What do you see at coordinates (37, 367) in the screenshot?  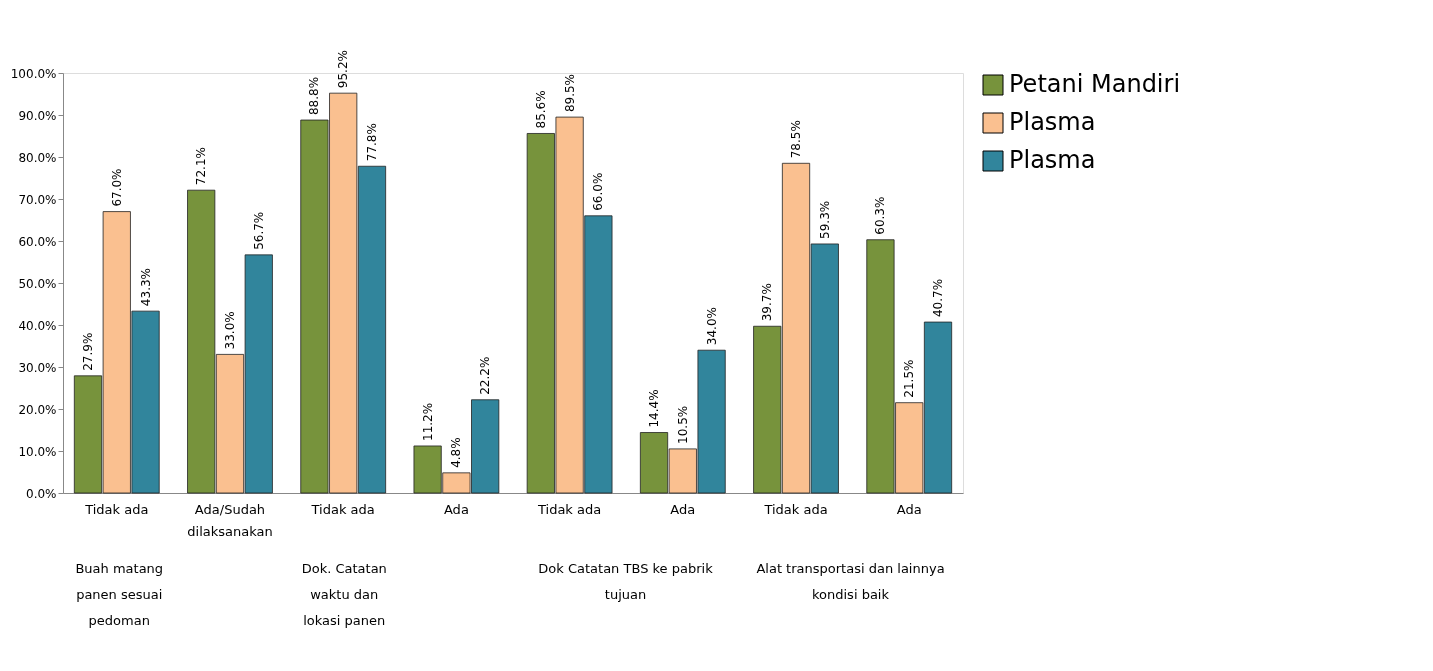 I see `y-tick-label: 30.0%` at bounding box center [37, 367].